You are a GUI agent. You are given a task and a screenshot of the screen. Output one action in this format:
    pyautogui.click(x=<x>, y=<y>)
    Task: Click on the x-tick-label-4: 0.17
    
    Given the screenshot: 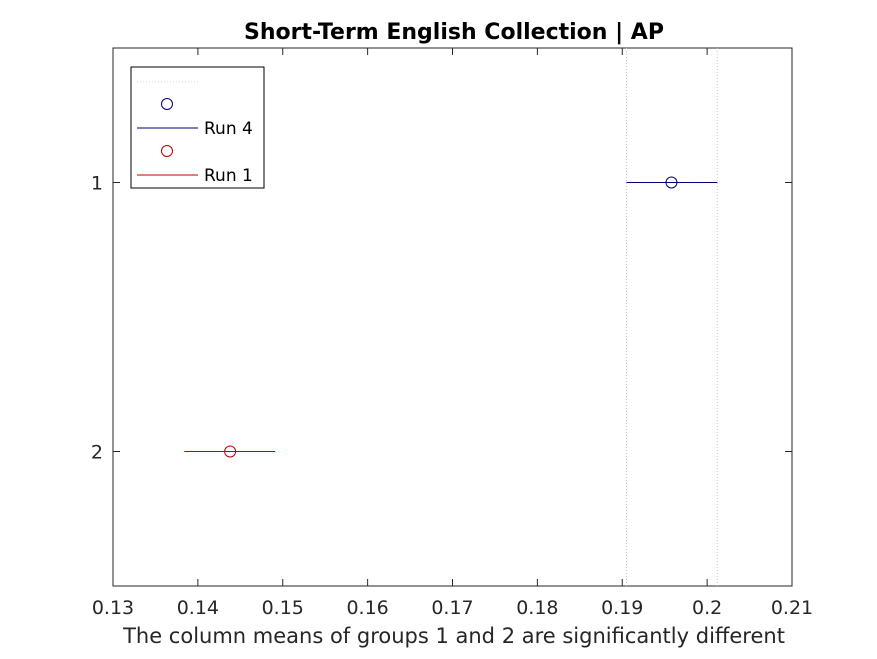 What is the action you would take?
    pyautogui.click(x=452, y=608)
    